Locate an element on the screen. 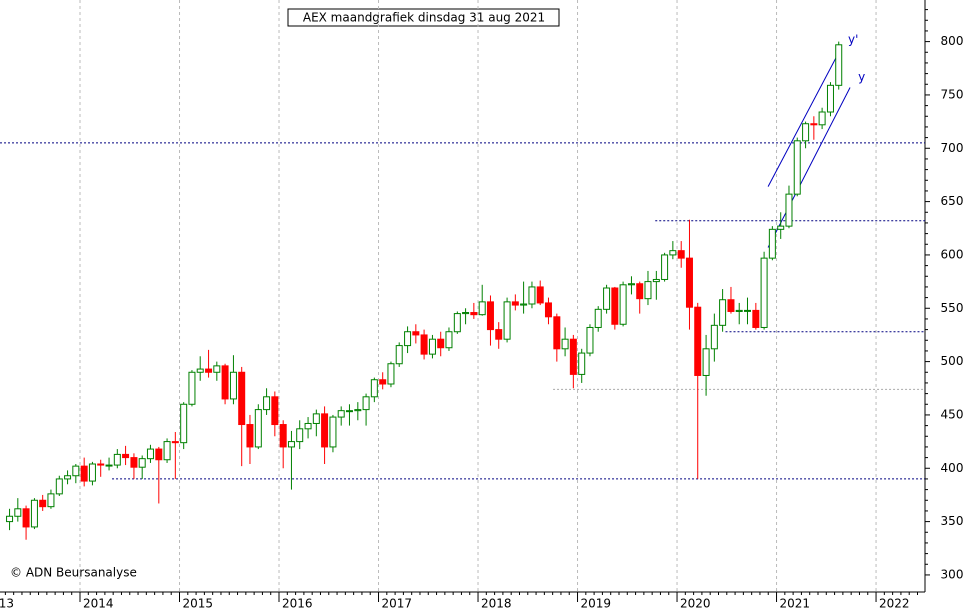  x-tick-label: 2018 is located at coordinates (496, 603).